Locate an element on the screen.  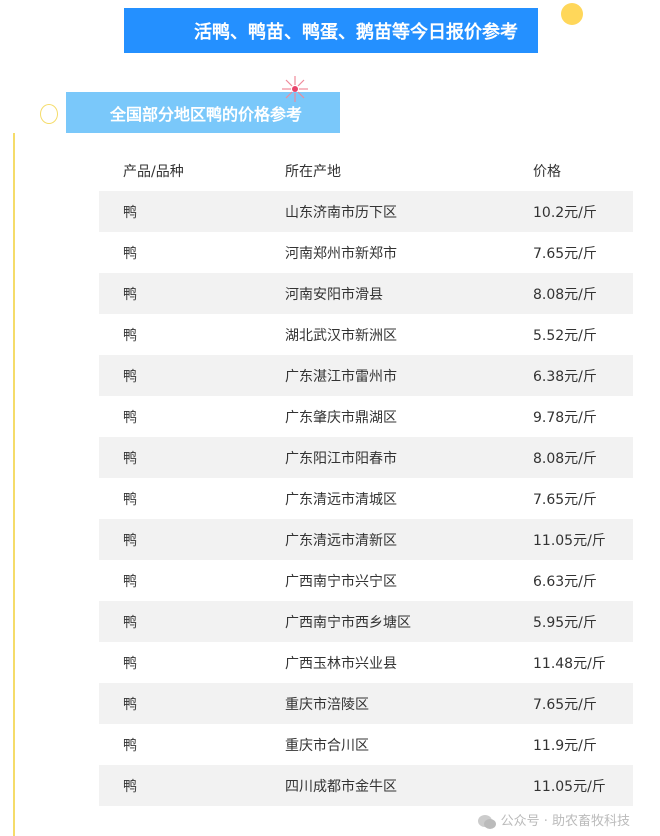
cell-price: 9.78元/斤 is located at coordinates (565, 417).